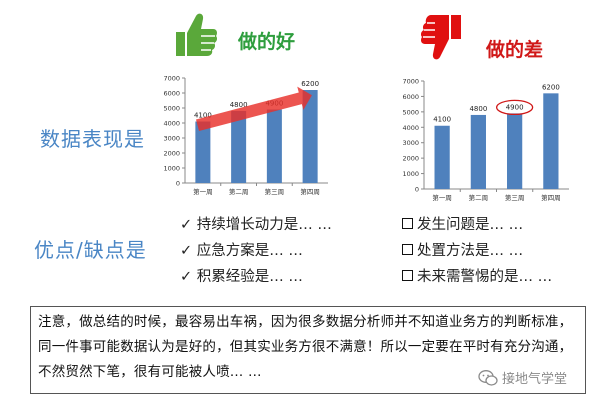 This screenshot has width=603, height=404. What do you see at coordinates (253, 109) in the screenshot?
I see `trend-arrow` at bounding box center [253, 109].